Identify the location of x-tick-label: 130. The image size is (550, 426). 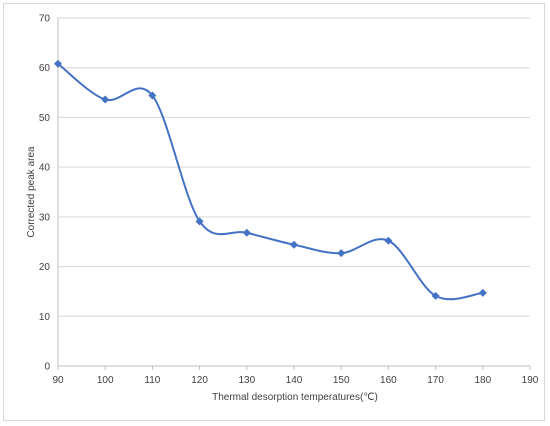
(246, 380).